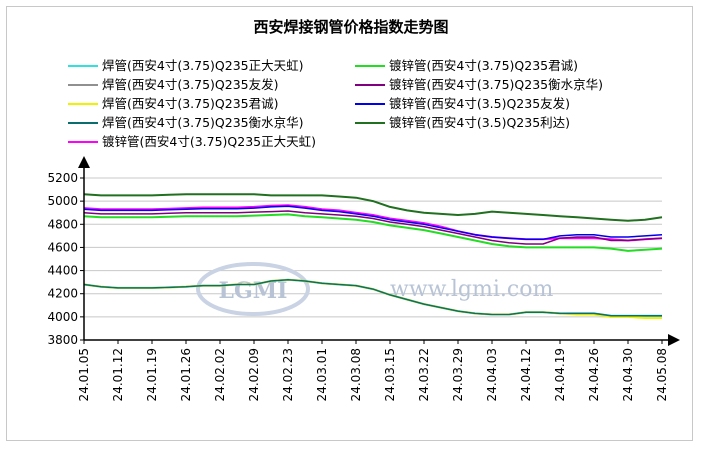 Image resolution: width=702 pixels, height=449 pixels. What do you see at coordinates (560, 374) in the screenshot?
I see `x-tick-label-14: 24.04.19` at bounding box center [560, 374].